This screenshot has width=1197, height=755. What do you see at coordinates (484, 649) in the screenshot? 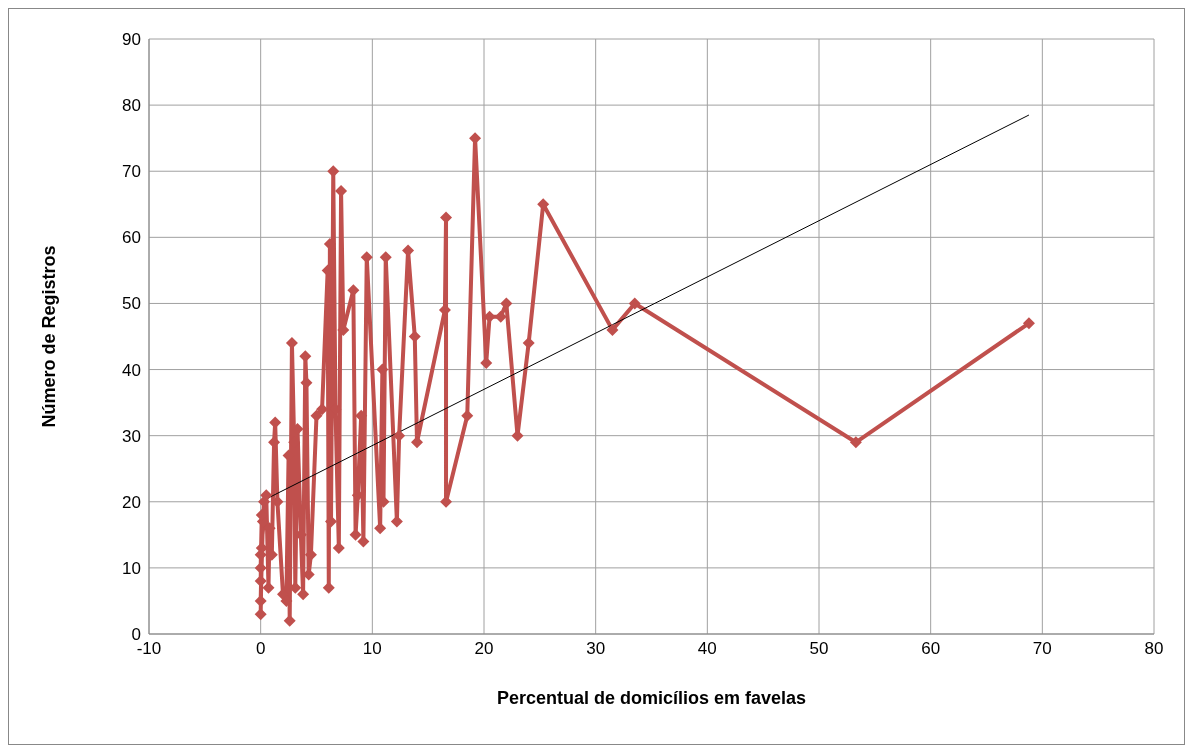
I see `x-tick-label: 20` at bounding box center [484, 649].